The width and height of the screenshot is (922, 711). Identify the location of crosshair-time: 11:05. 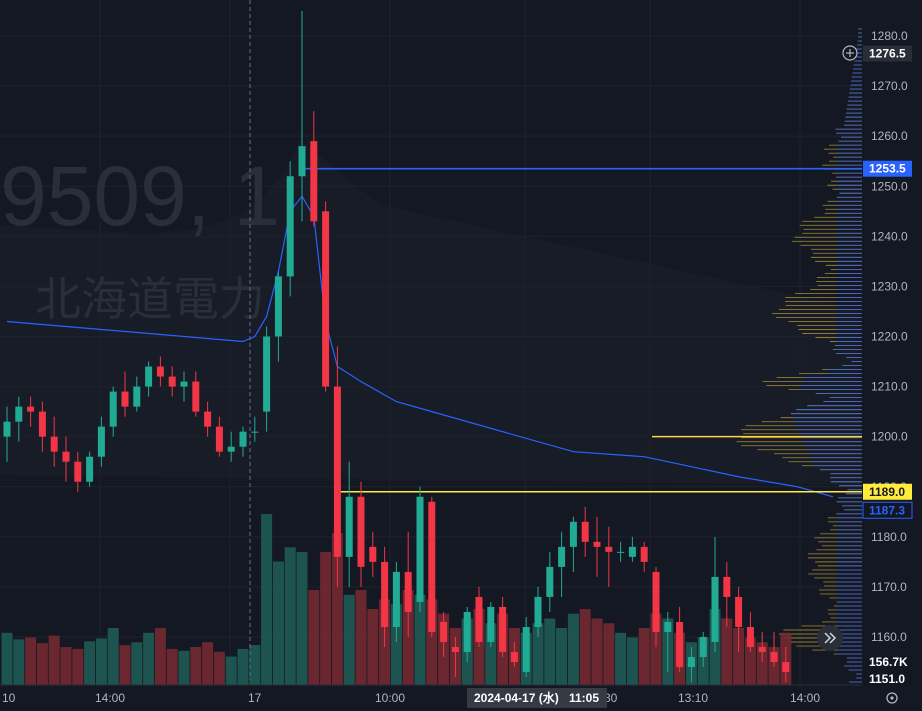
(584, 698).